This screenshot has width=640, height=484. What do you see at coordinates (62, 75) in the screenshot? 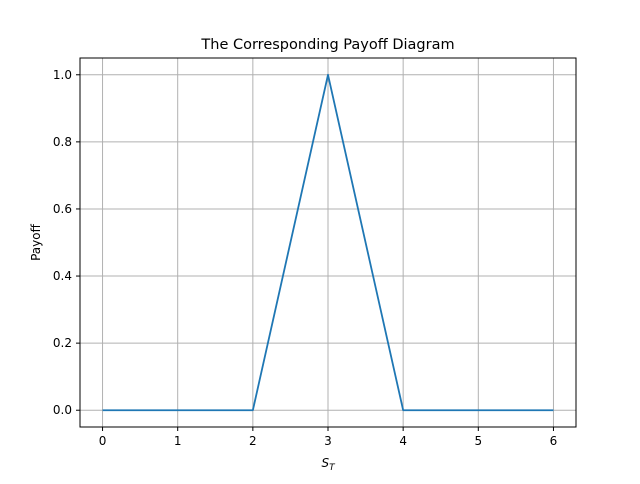
I see `y-tick-label: 1.0` at bounding box center [62, 75].